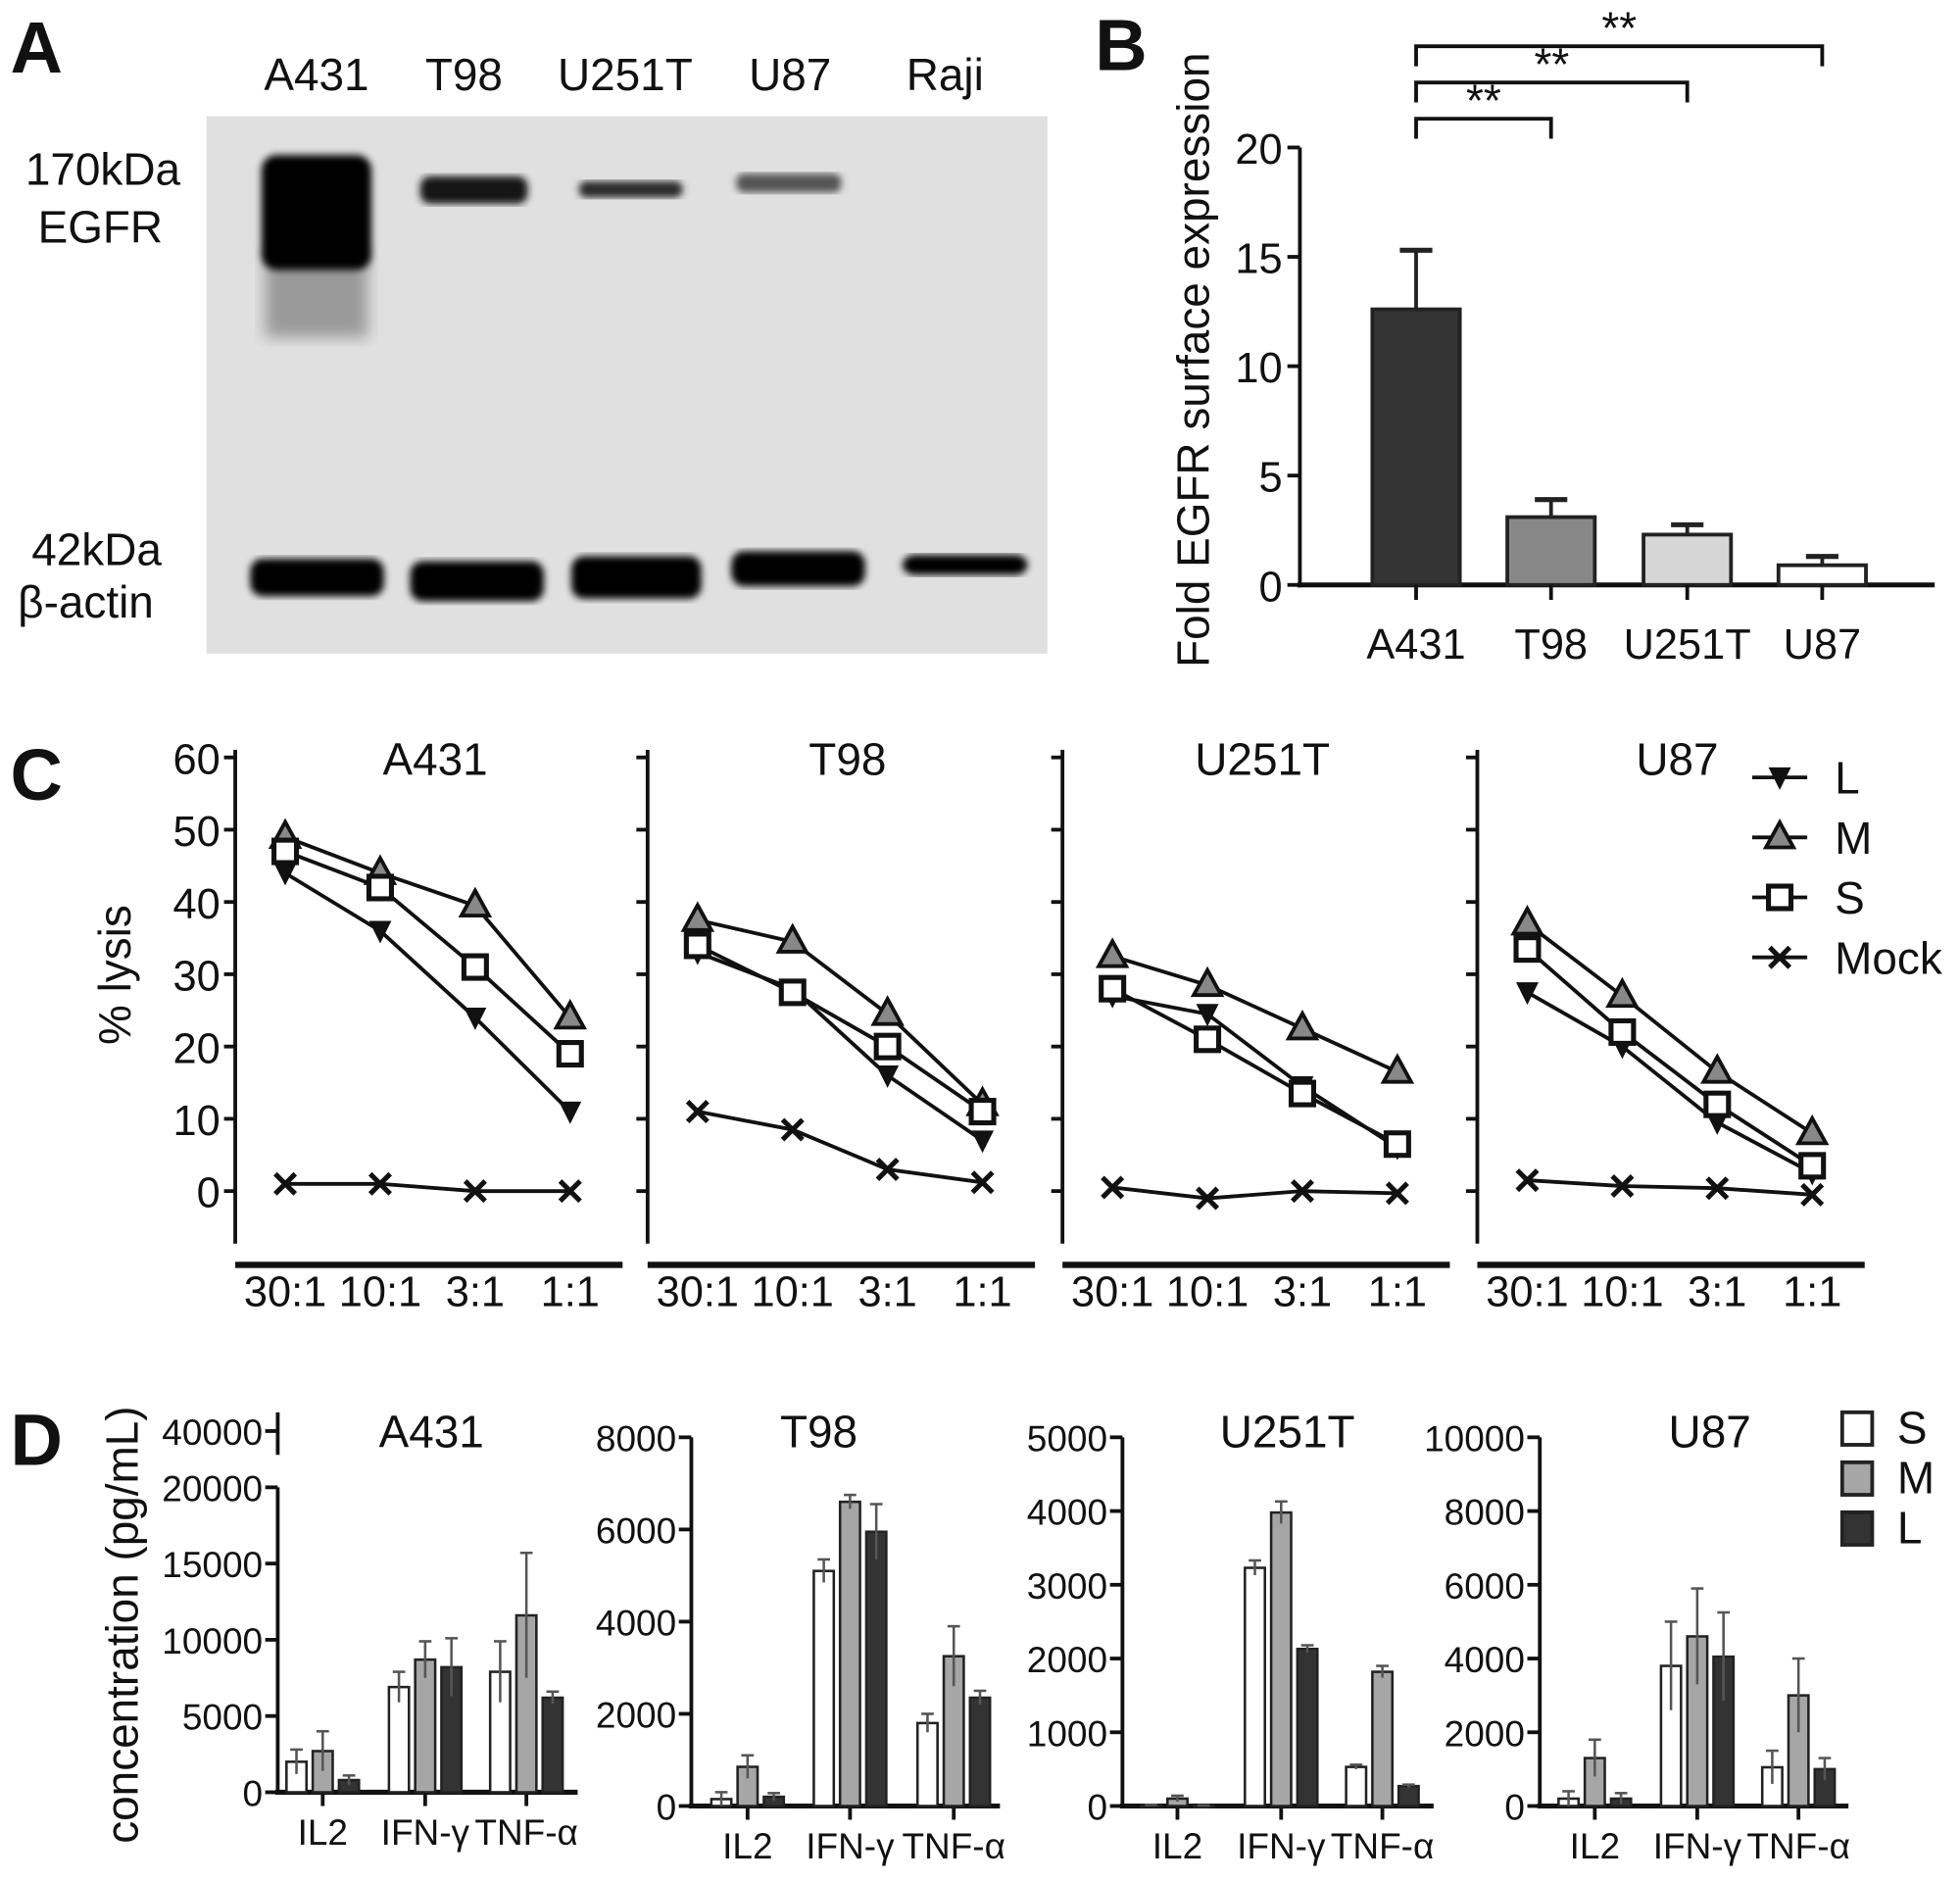  What do you see at coordinates (1912, 1428) in the screenshot?
I see `legend-label: S` at bounding box center [1912, 1428].